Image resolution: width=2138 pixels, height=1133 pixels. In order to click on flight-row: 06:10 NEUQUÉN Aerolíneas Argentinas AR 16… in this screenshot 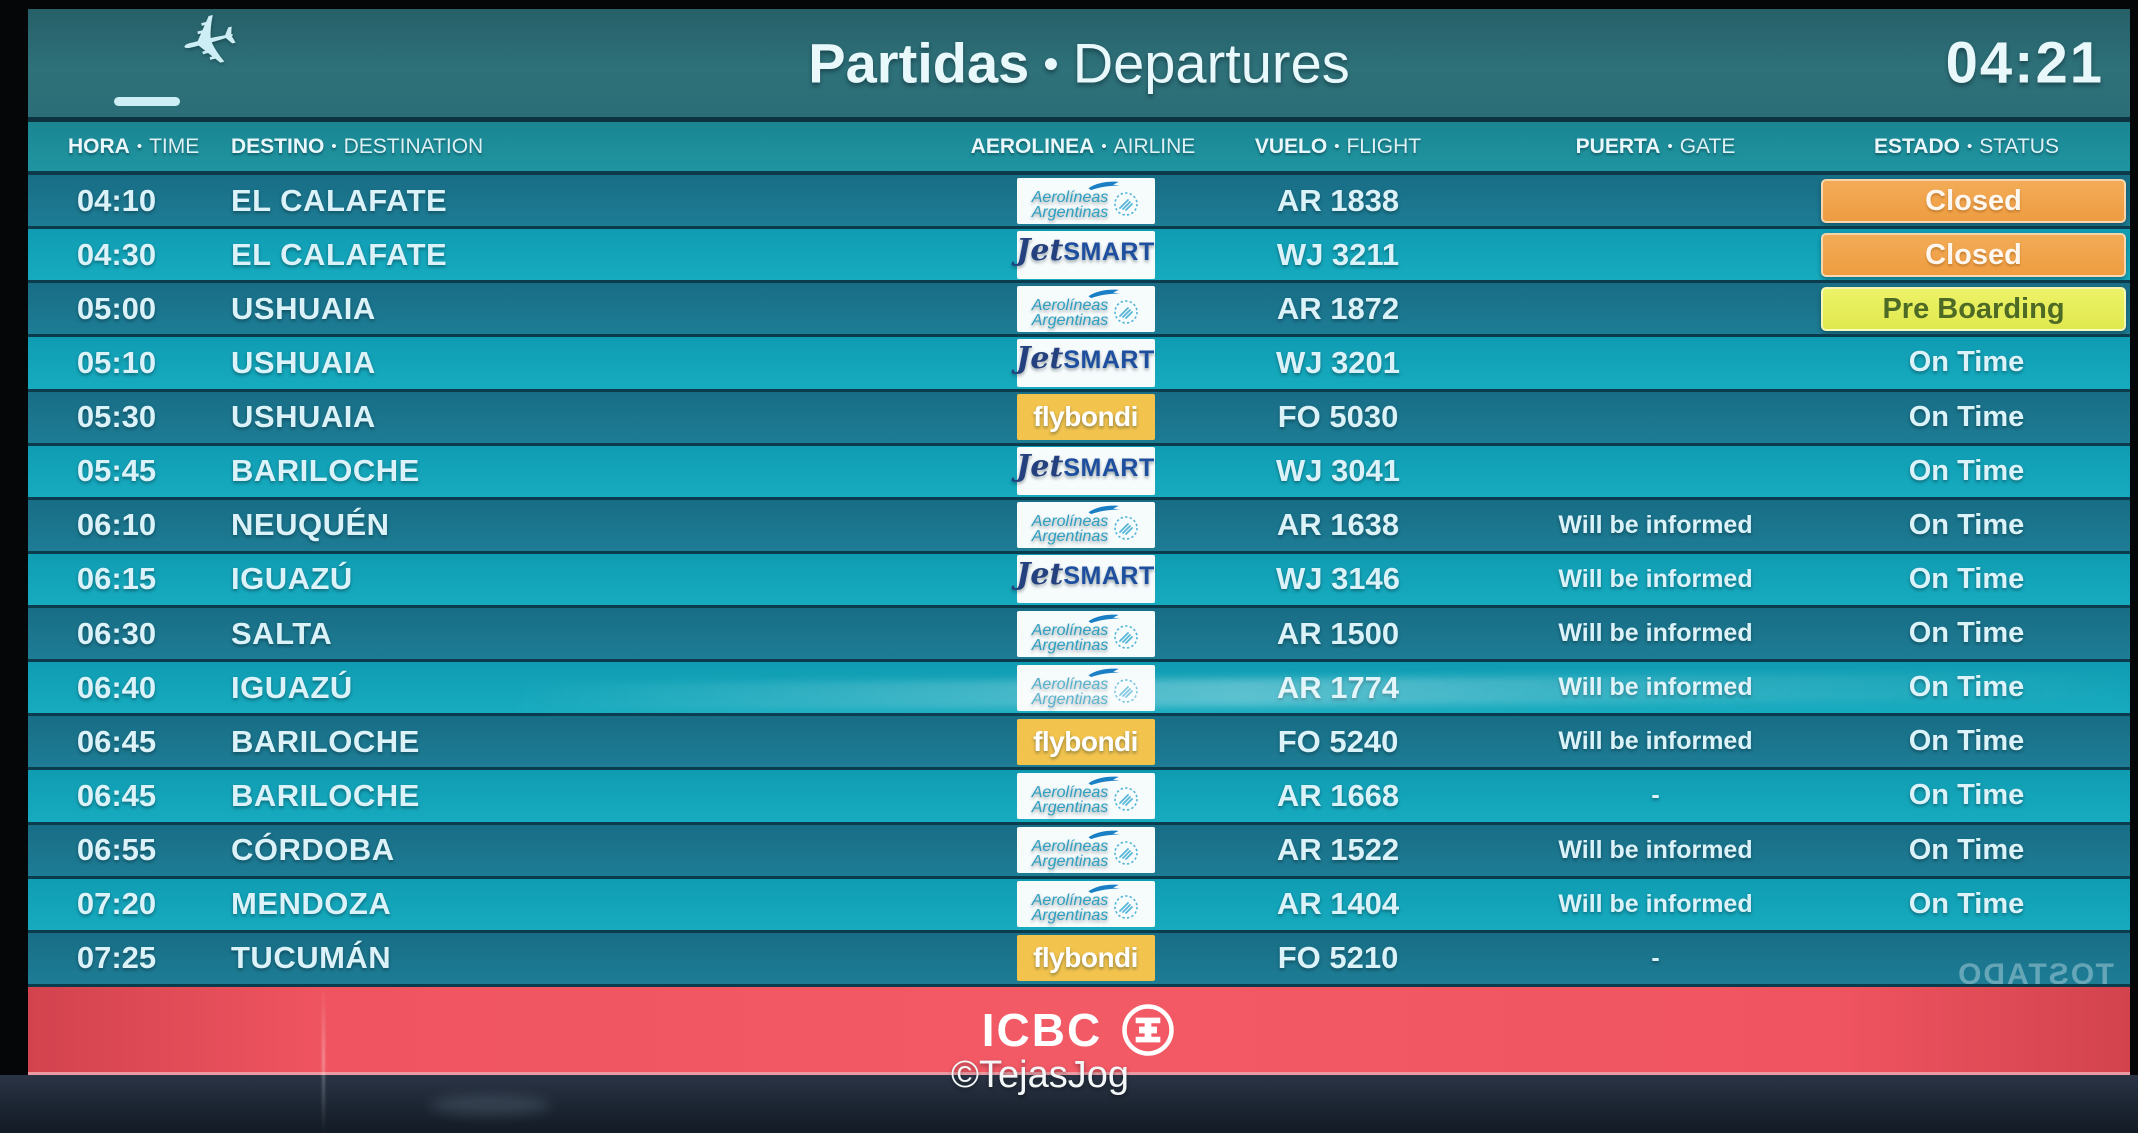, I will do `click(1079, 526)`.